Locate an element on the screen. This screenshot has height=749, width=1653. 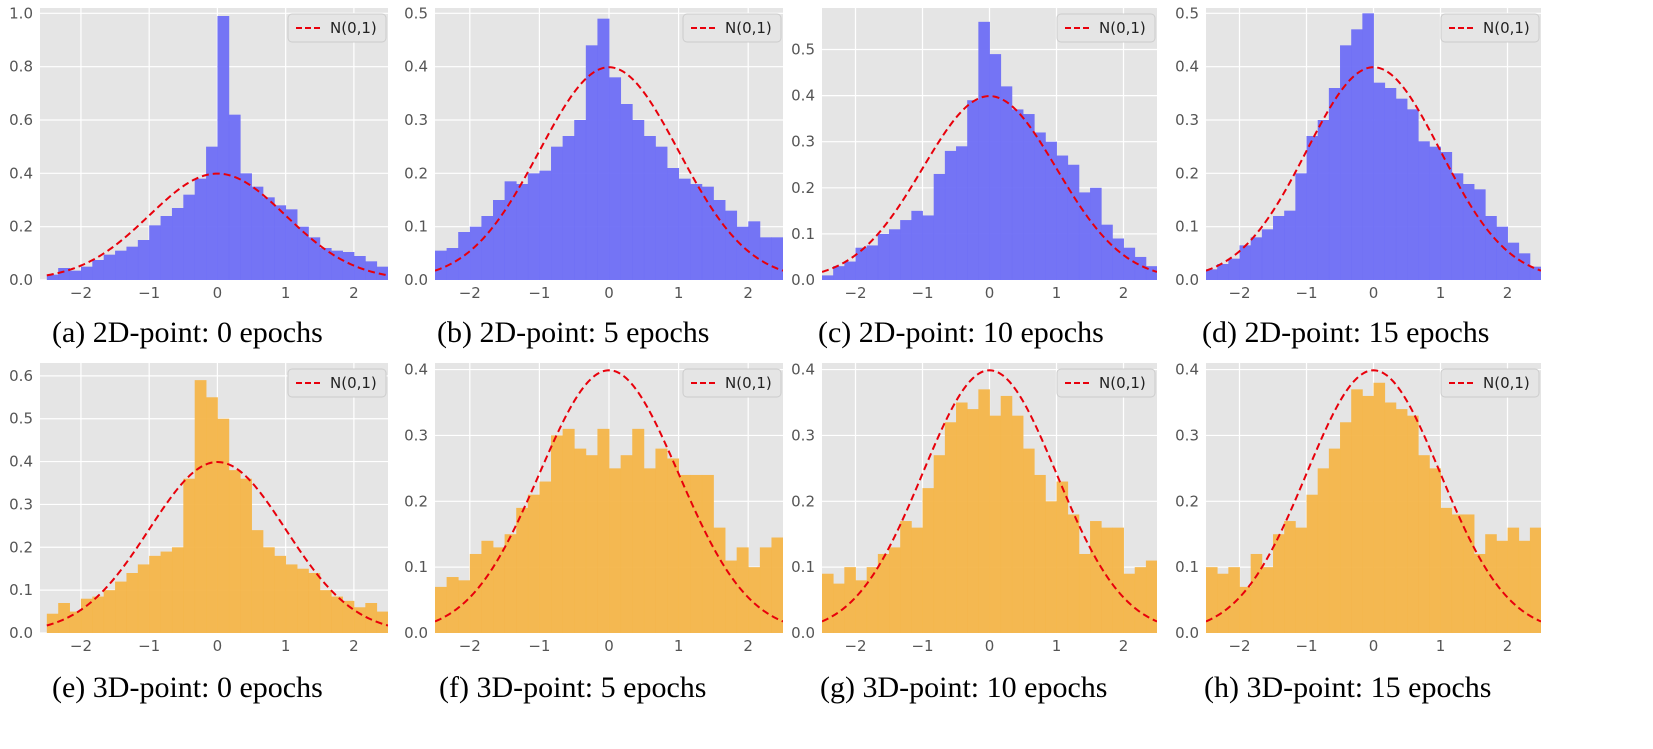
caption-a: (a) 2D-point: 0 epochs is located at coordinates (187, 332).